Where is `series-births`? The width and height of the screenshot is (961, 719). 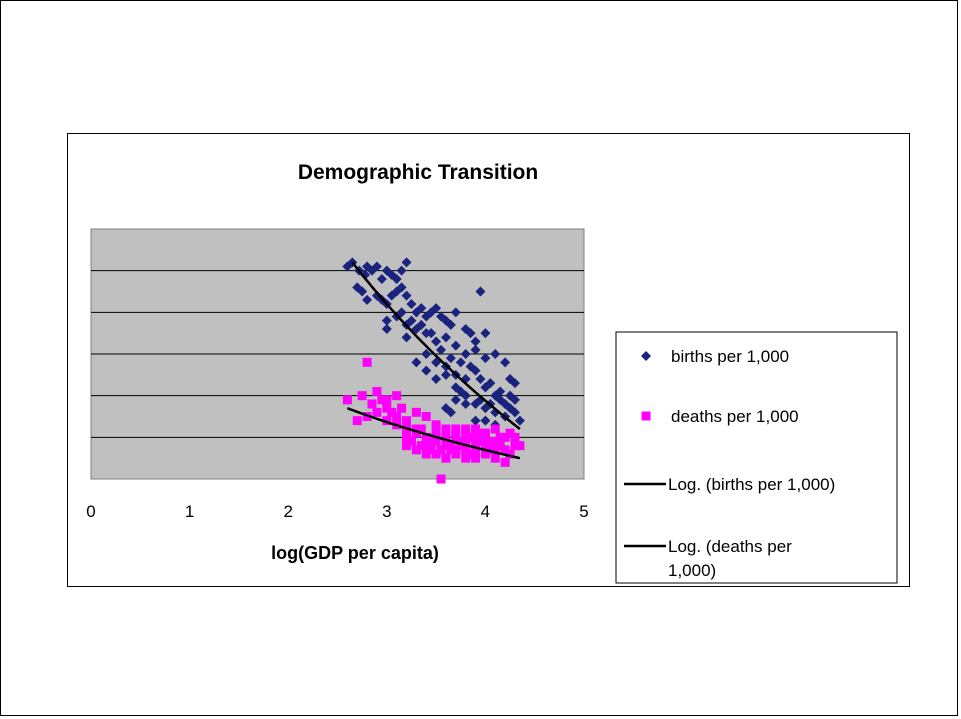 series-births is located at coordinates (433, 343).